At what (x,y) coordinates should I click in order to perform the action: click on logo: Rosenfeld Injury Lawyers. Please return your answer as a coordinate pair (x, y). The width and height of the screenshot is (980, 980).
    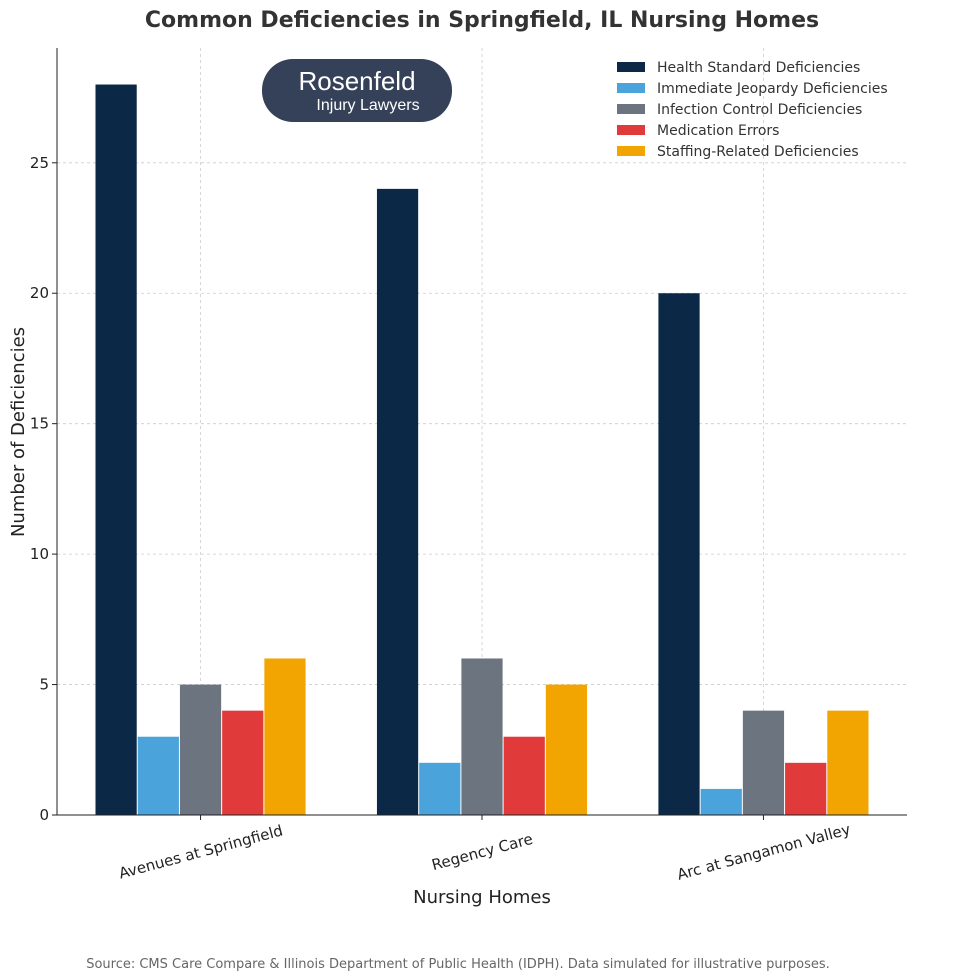
    Looking at the image, I should click on (357, 90).